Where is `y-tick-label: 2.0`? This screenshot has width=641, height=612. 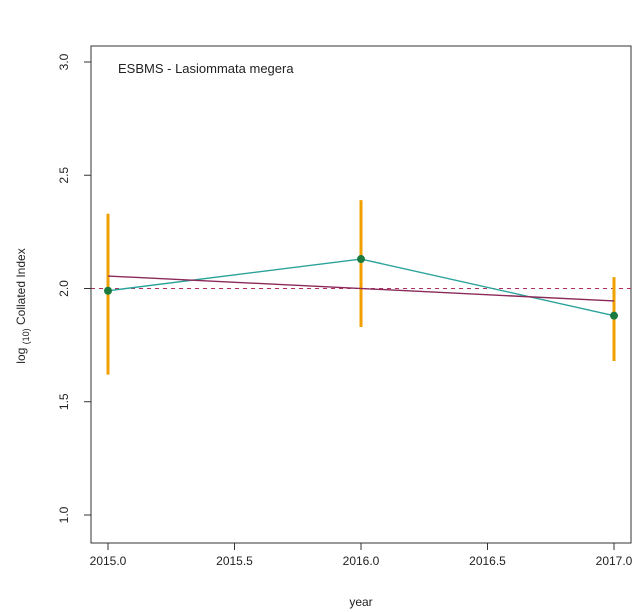 y-tick-label: 2.0 is located at coordinates (64, 288).